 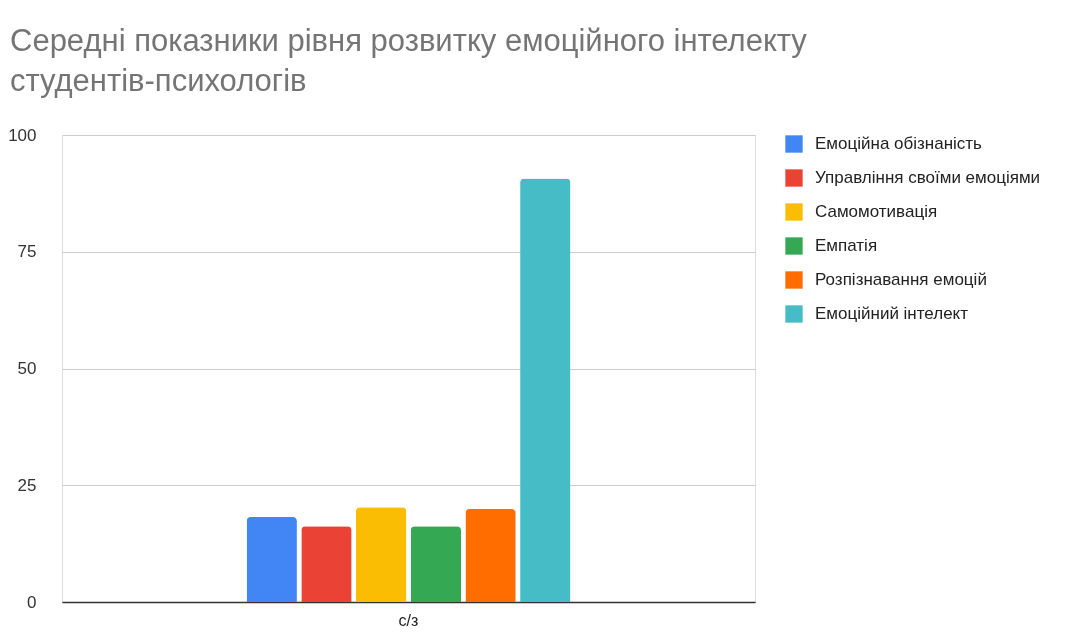 What do you see at coordinates (408, 620) in the screenshot?
I see `x-tick-label: с/з` at bounding box center [408, 620].